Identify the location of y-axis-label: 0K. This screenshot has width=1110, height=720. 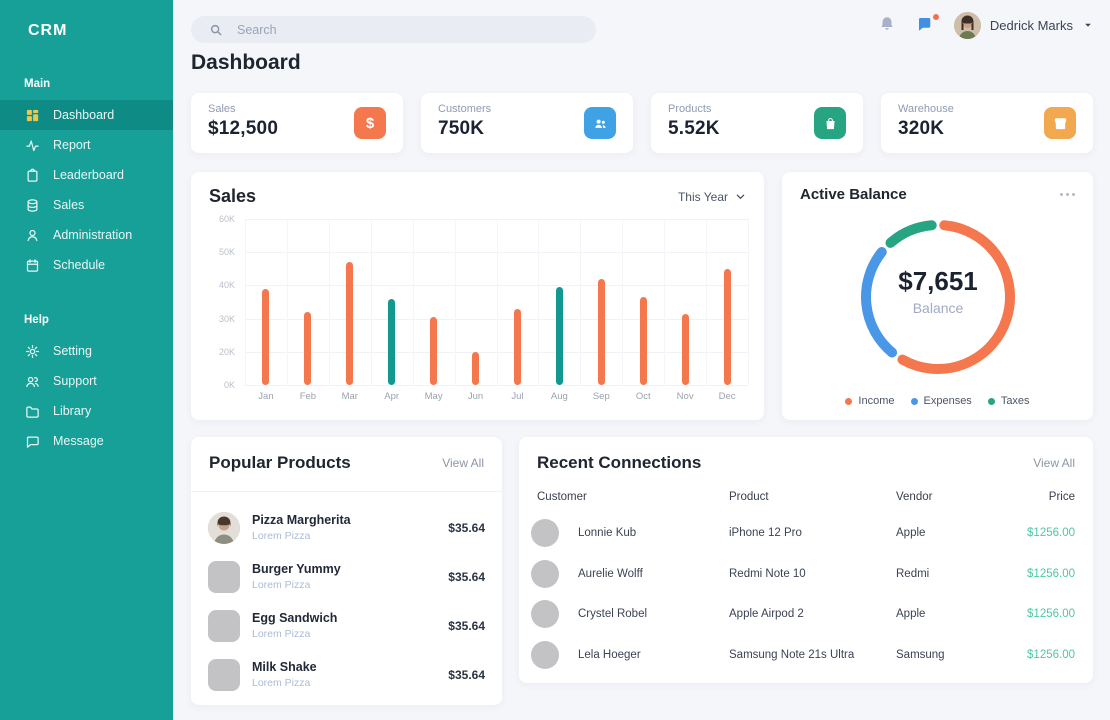
(229, 385).